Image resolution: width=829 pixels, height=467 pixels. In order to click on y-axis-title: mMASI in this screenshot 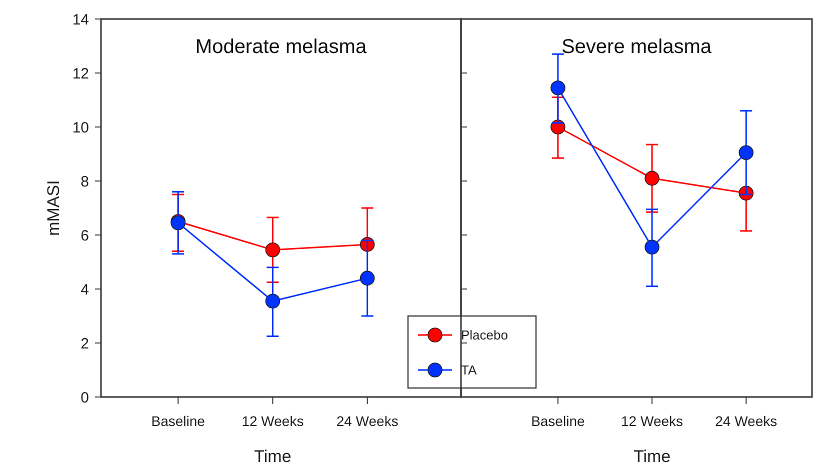, I will do `click(53, 208)`.